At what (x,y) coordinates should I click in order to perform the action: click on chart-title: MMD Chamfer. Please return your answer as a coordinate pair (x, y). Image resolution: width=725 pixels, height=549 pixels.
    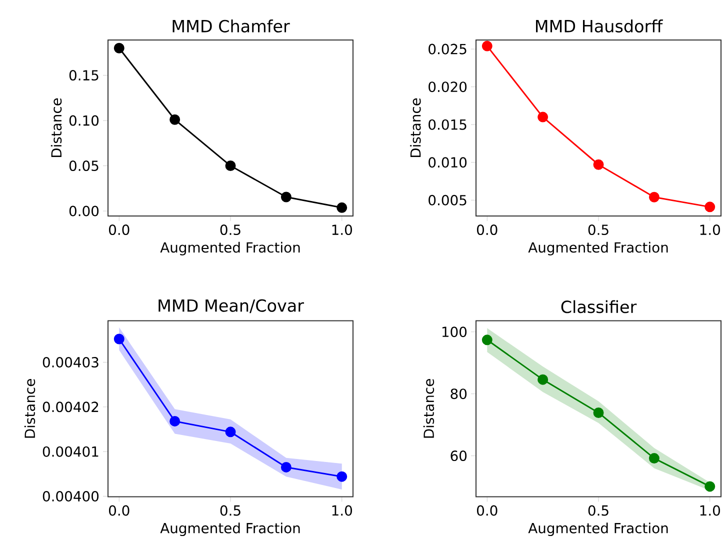
    Looking at the image, I should click on (231, 26).